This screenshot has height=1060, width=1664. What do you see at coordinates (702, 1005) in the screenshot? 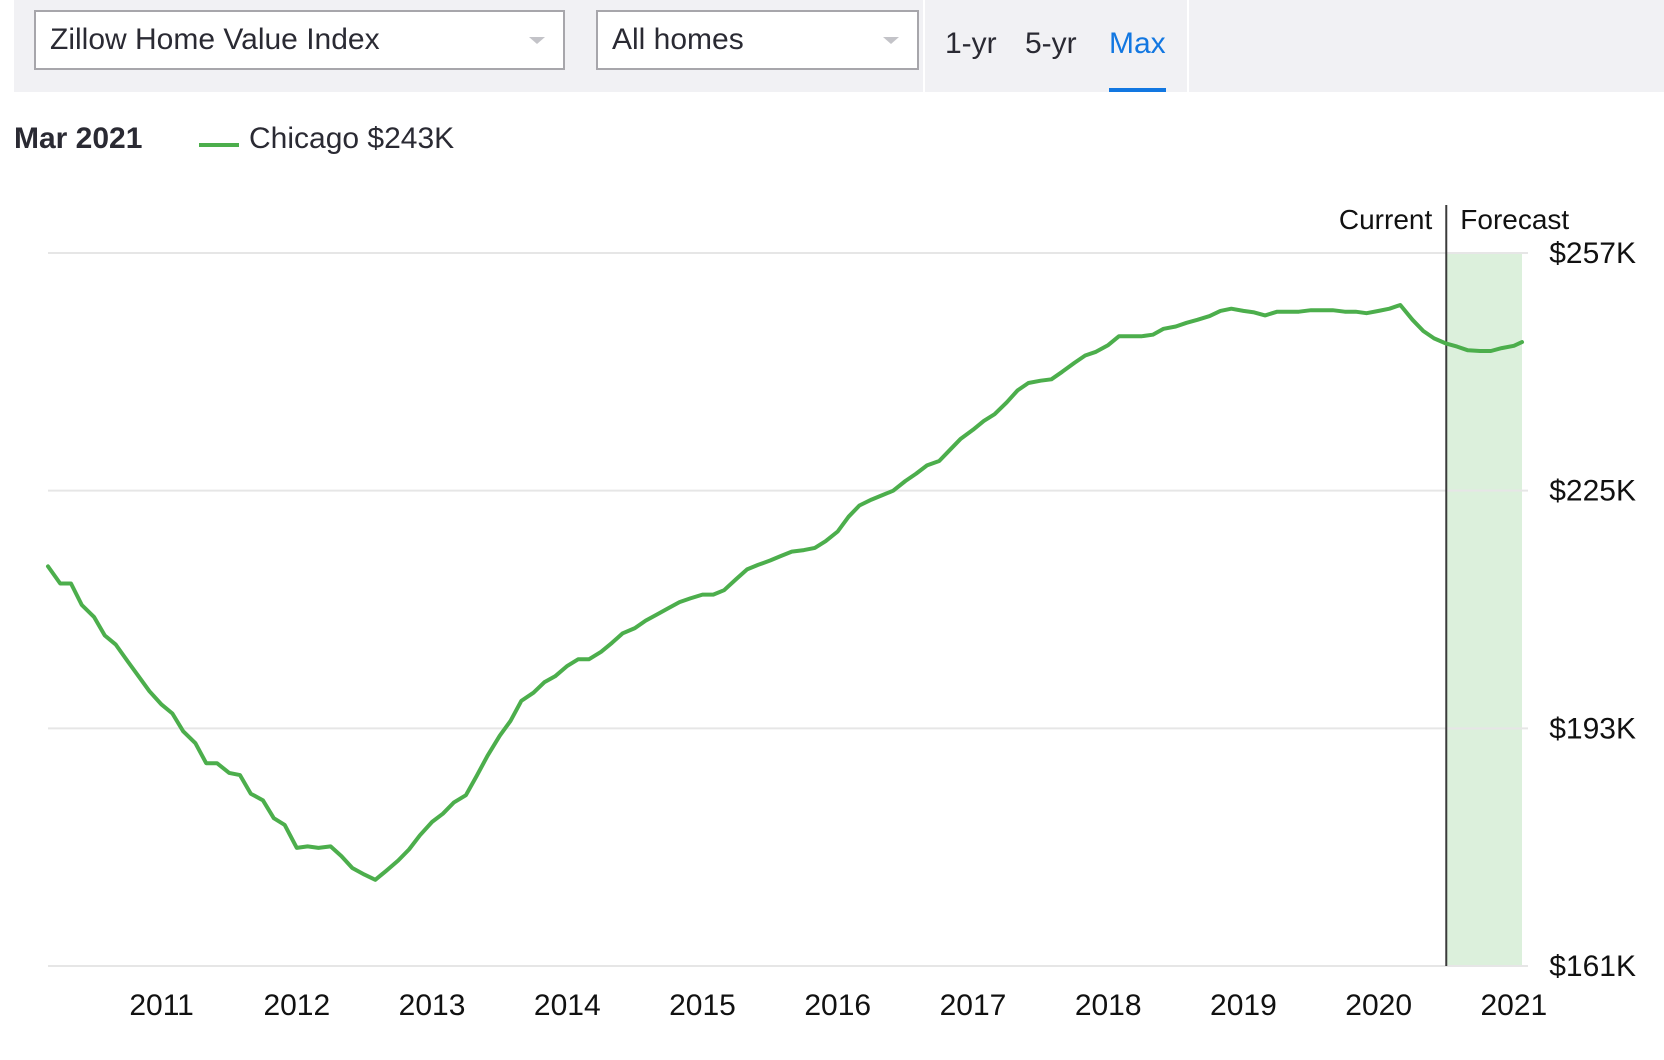
I see `x-tick-label: 2015` at bounding box center [702, 1005].